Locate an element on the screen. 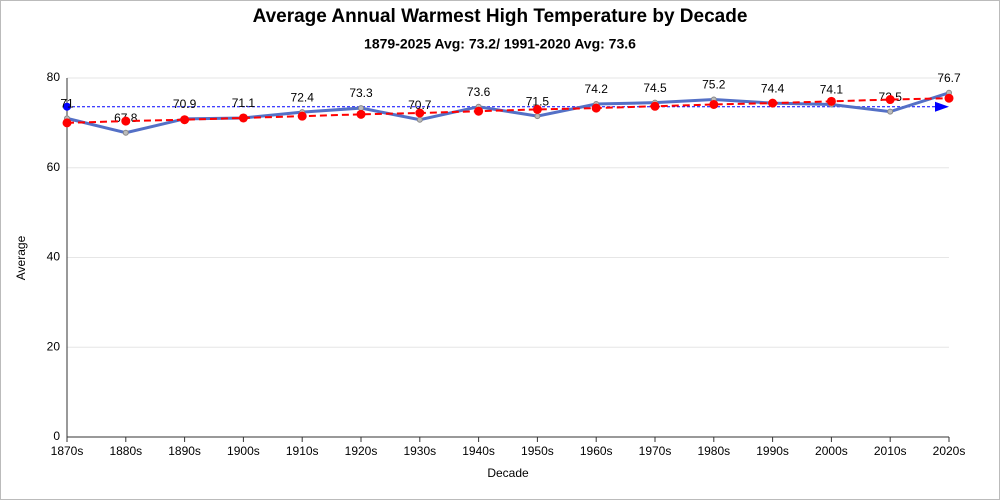  x-tick-label: 1950s is located at coordinates (537, 451).